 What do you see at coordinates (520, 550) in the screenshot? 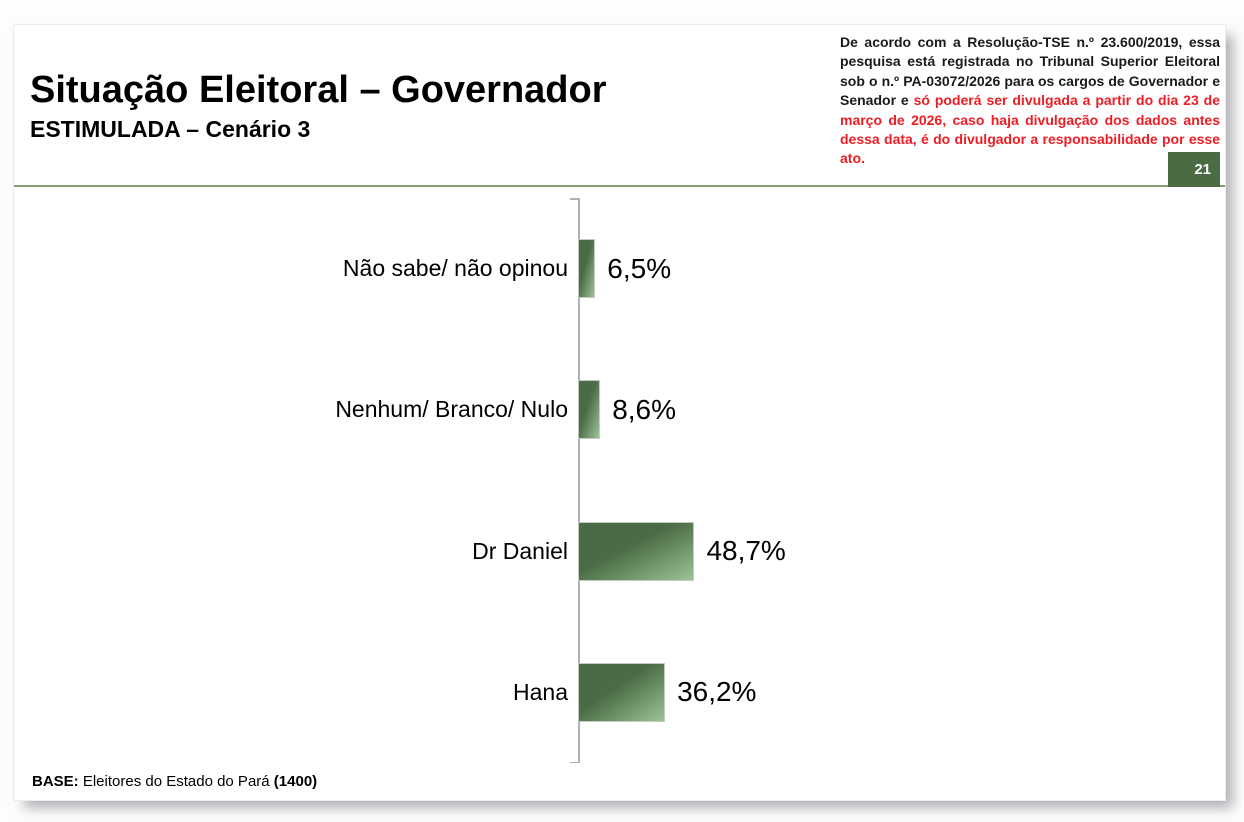
I see `category-label: Dr Daniel` at bounding box center [520, 550].